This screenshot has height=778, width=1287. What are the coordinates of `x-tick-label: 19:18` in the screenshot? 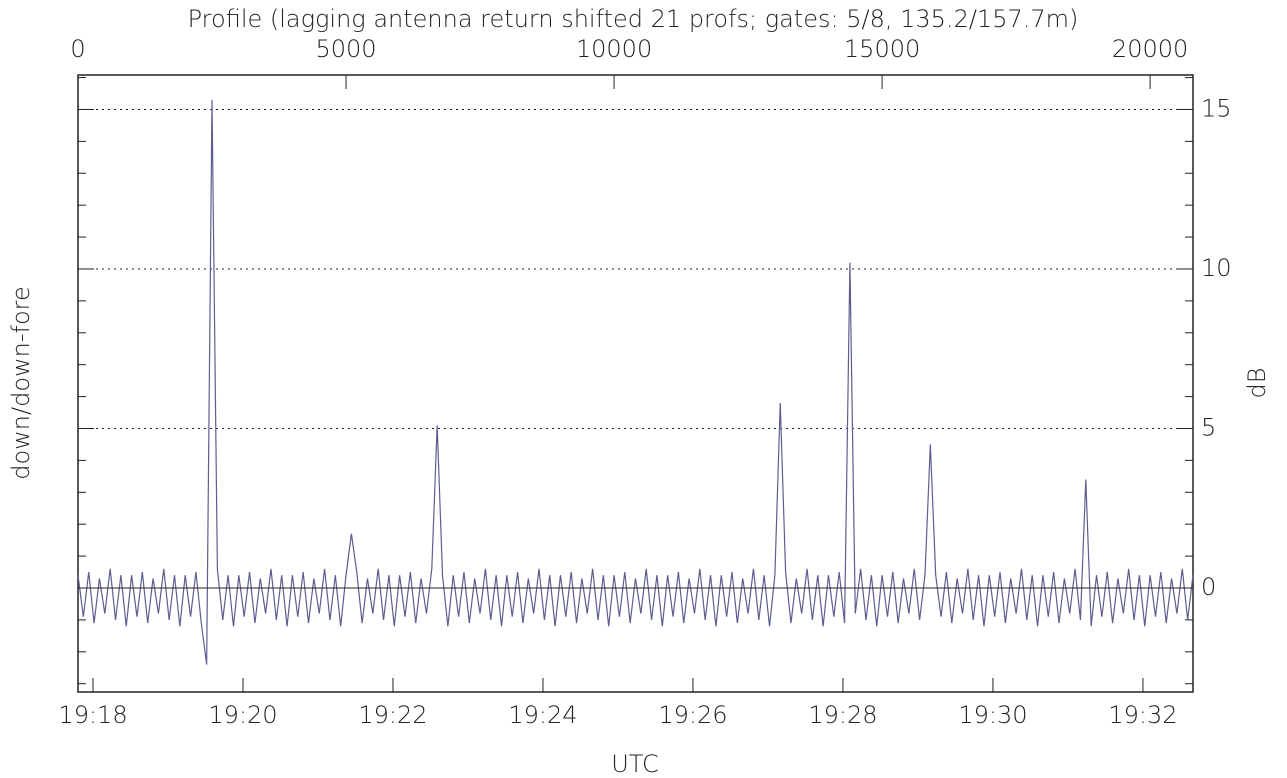 It's located at (92, 715).